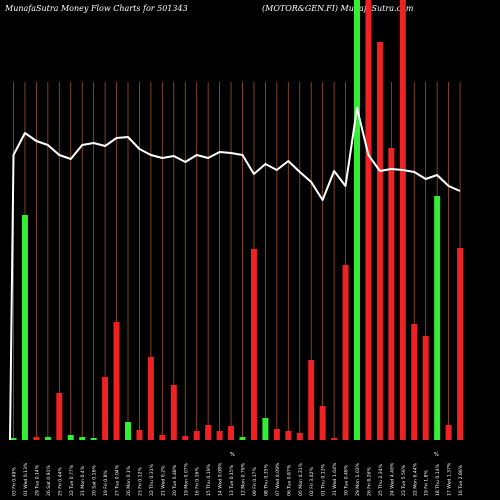  What do you see at coordinates (140, 481) in the screenshot?
I see `x-tick-label: 23 Fri 0.12%` at bounding box center [140, 481].